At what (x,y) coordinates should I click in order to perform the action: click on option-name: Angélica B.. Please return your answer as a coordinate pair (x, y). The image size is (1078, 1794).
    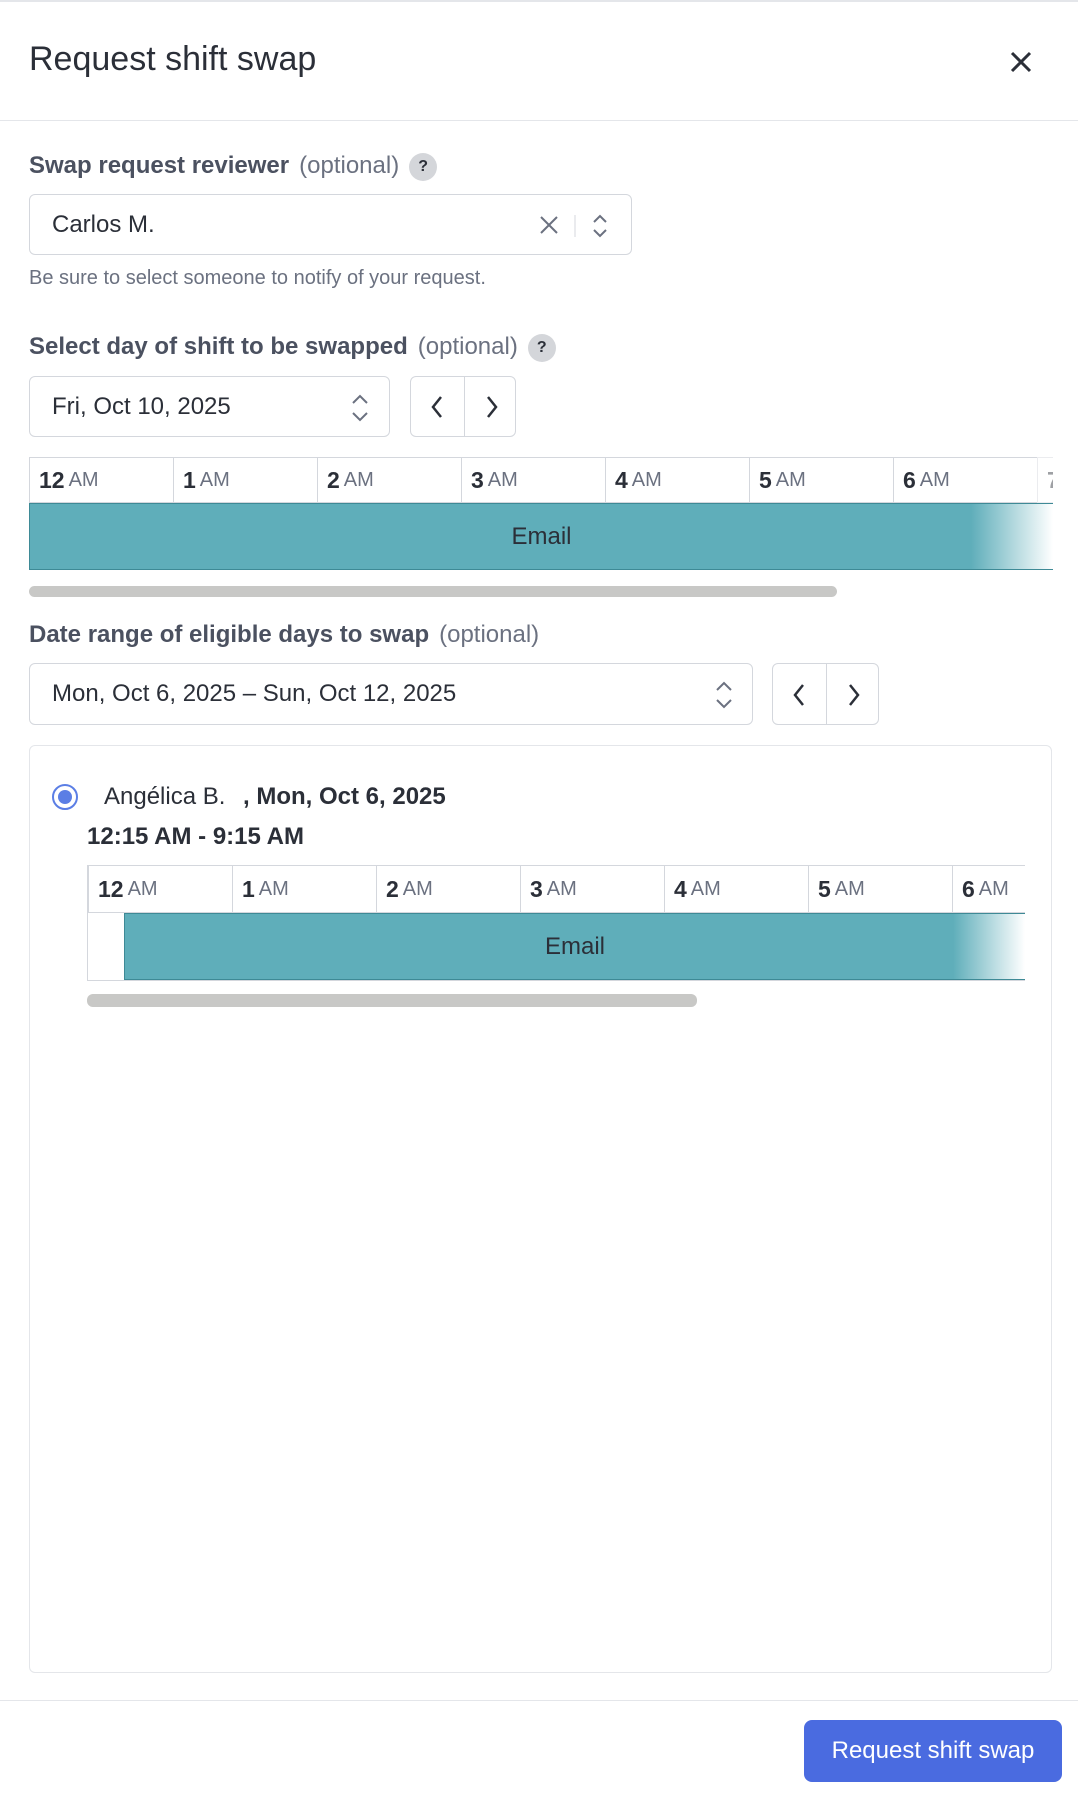
    Looking at the image, I should click on (165, 796).